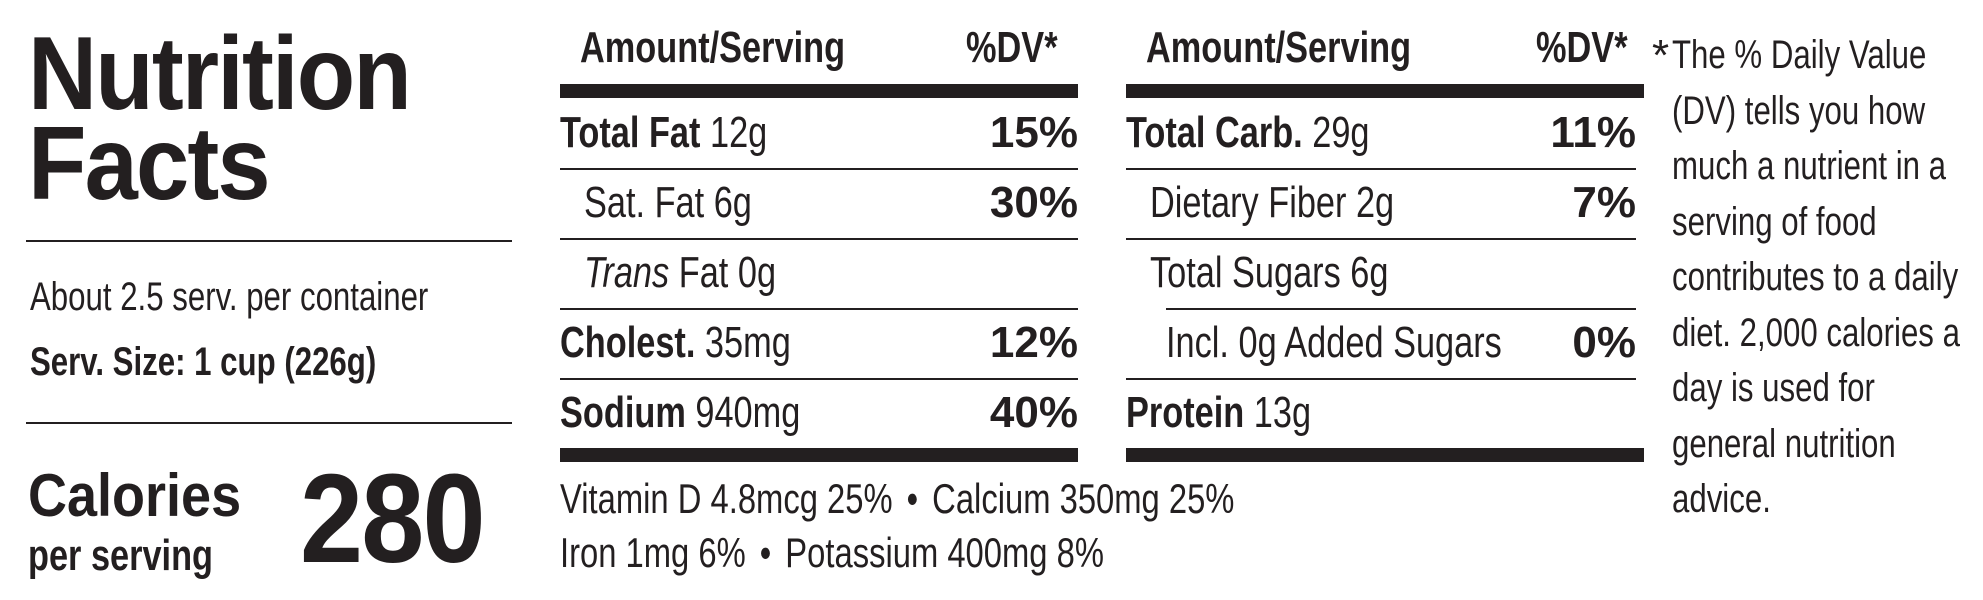 This screenshot has width=1983, height=600. What do you see at coordinates (229, 297) in the screenshot?
I see `servings-per-container: About 2.5 serv. per container` at bounding box center [229, 297].